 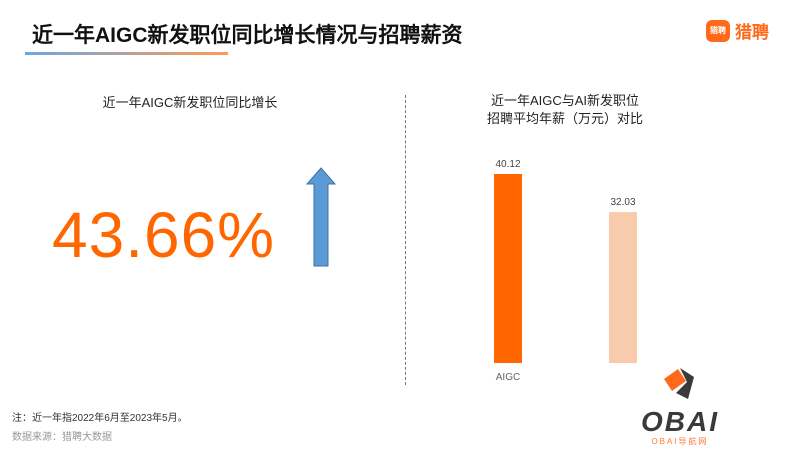 I want to click on title-underline, so click(x=126, y=53).